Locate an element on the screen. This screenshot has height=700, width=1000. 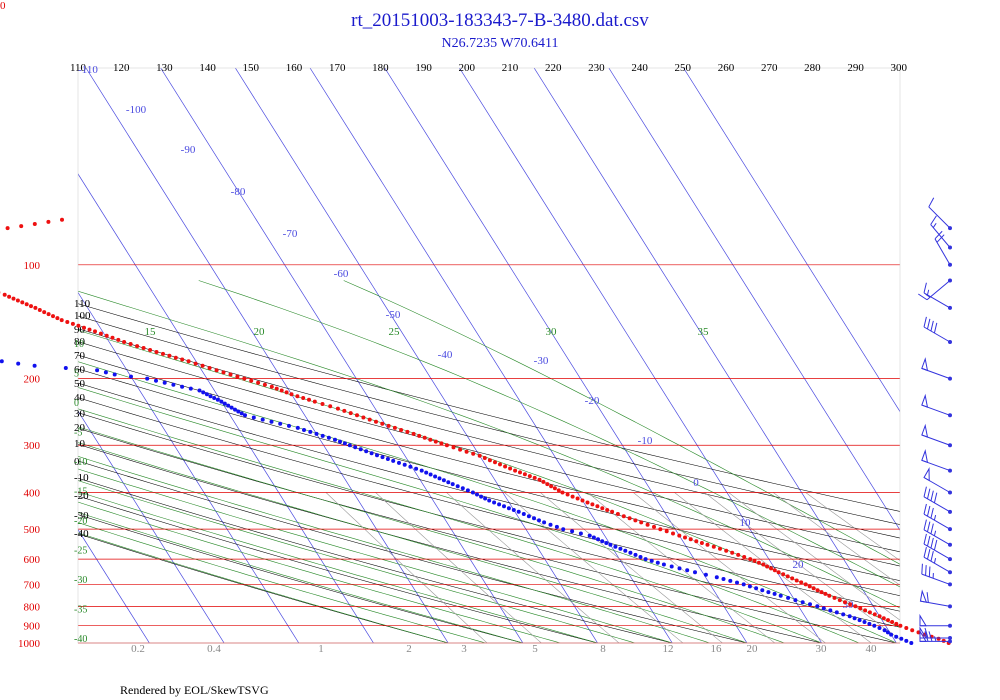
moist-adiabat-label: -25 is located at coordinates (80, 551).